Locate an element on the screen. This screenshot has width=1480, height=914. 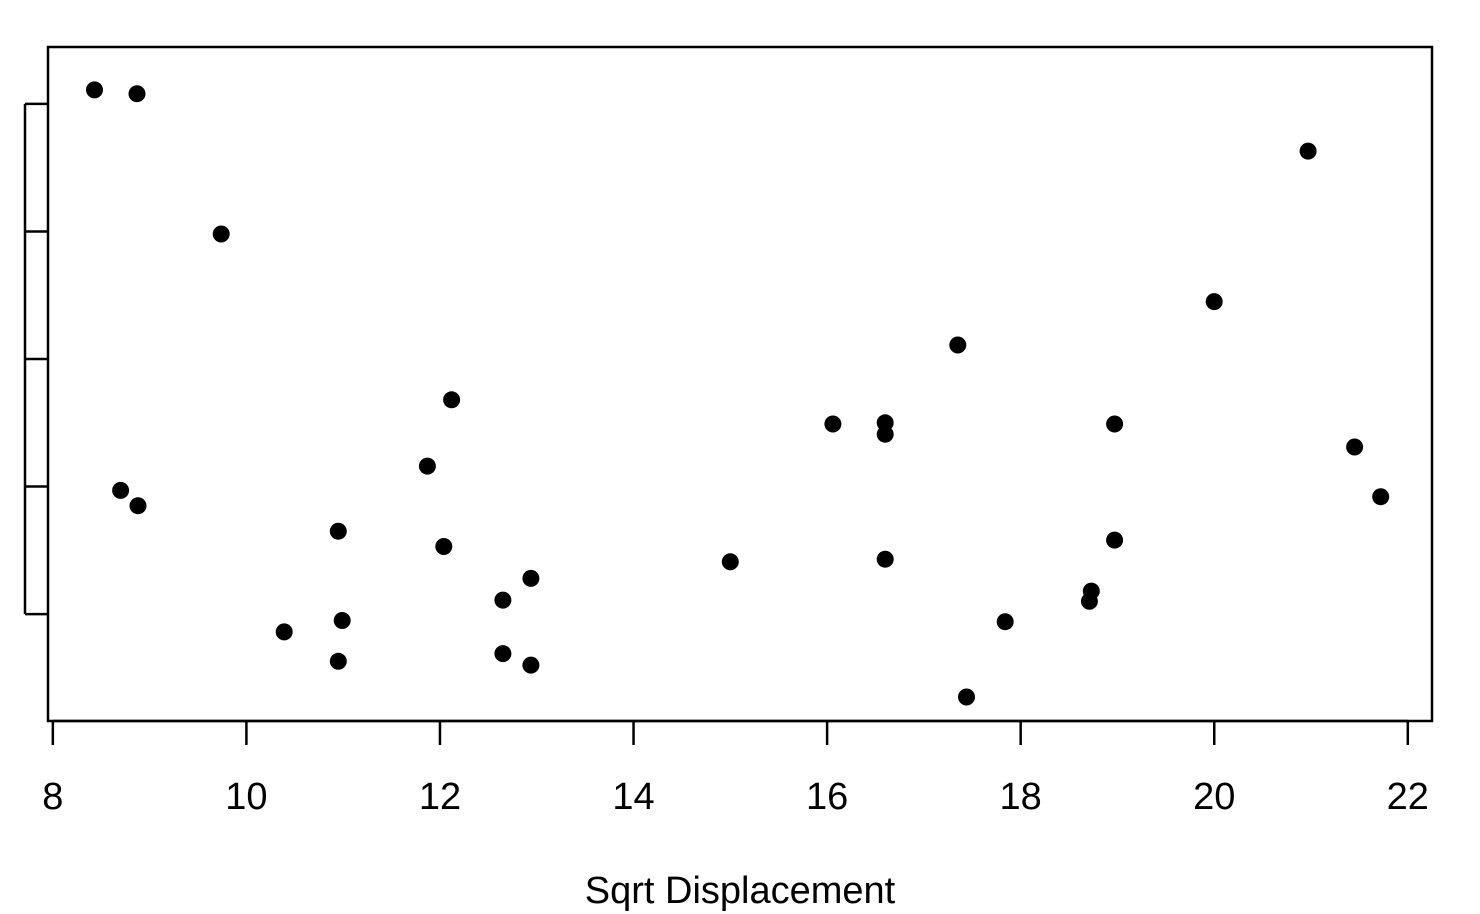
x-tick-label: 8 is located at coordinates (52, 797).